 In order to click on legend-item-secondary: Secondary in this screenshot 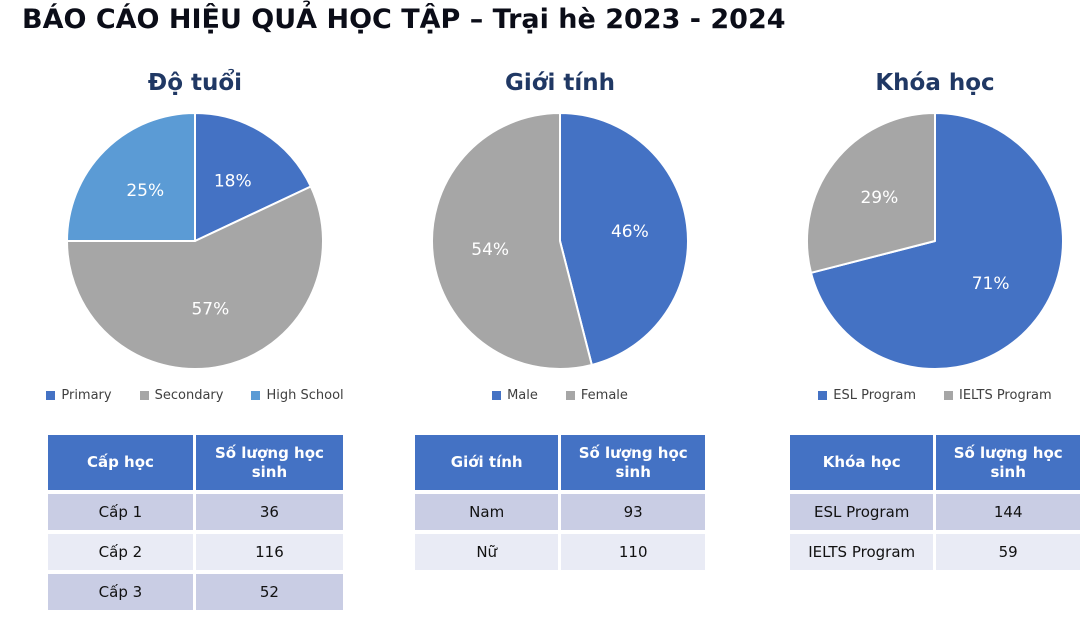, I will do `click(181, 395)`.